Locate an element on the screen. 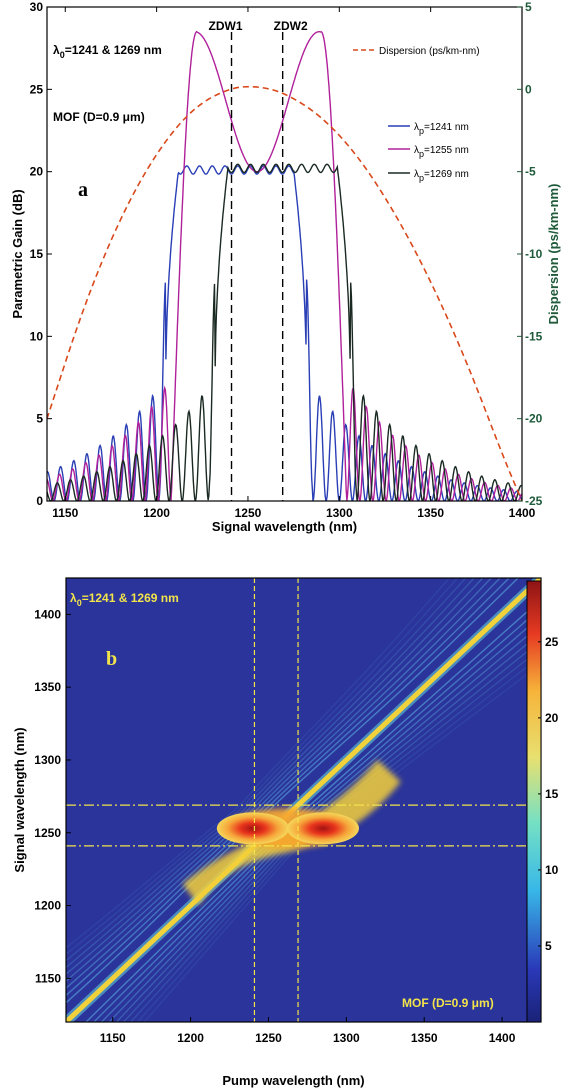 The width and height of the screenshot is (570, 1091). x-tick-label-b: 1400 is located at coordinates (502, 1038).